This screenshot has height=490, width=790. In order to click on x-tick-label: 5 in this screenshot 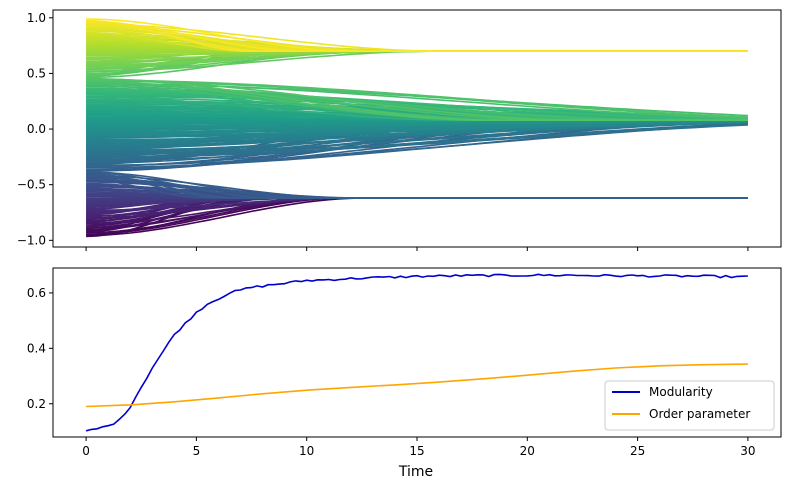, I will do `click(197, 451)`.